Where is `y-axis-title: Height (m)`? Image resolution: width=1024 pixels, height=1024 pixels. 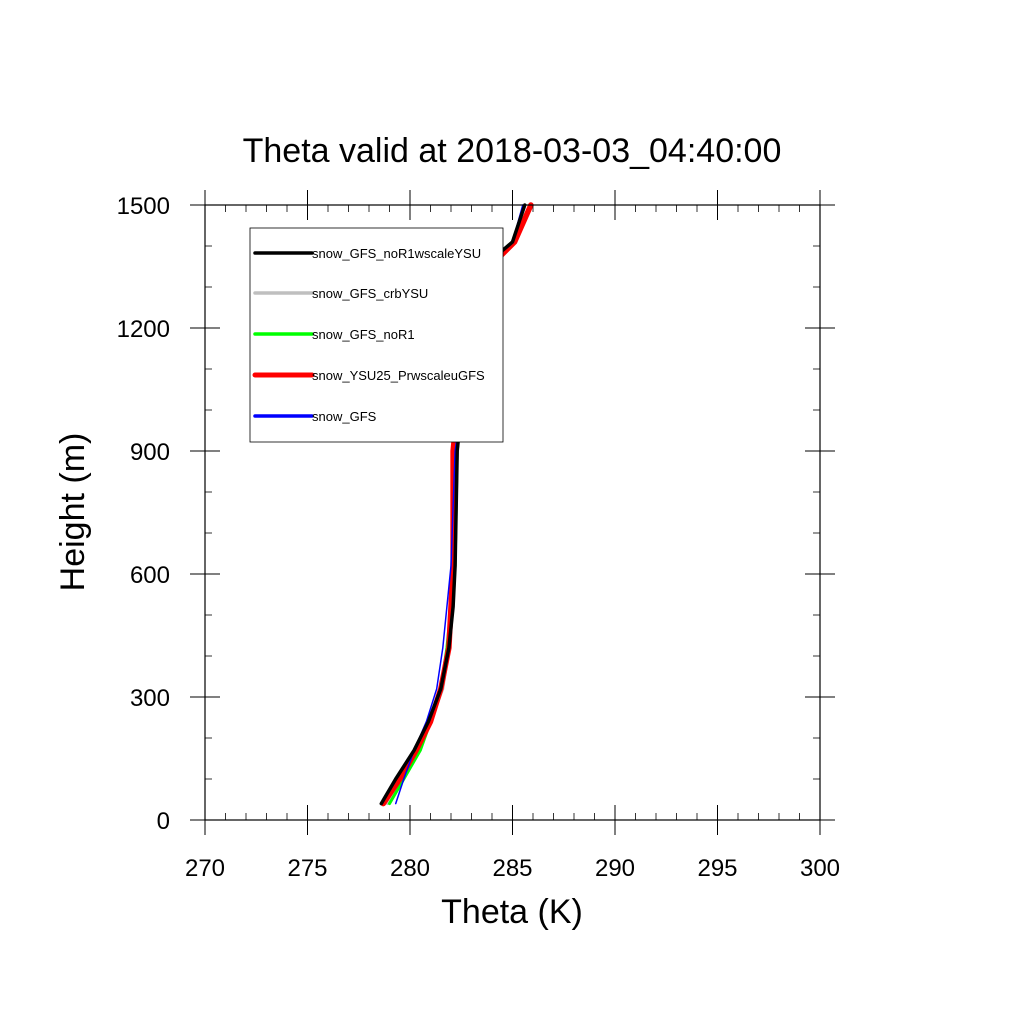
y-axis-title: Height (m) is located at coordinates (73, 512).